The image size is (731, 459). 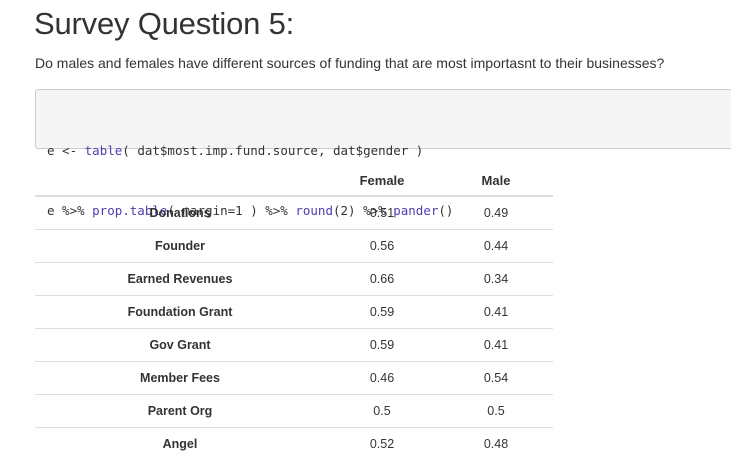 I want to click on female-value: 0.56, so click(x=382, y=246).